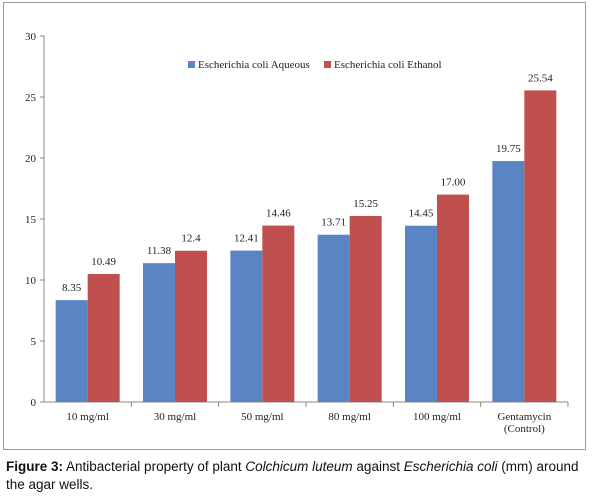 The height and width of the screenshot is (501, 594). I want to click on caption-text-2: against, so click(378, 466).